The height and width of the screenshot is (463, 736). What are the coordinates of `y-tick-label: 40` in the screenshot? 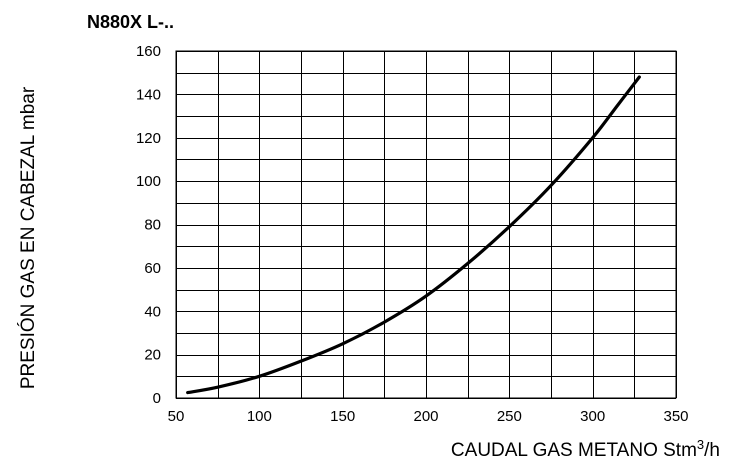 It's located at (152, 311).